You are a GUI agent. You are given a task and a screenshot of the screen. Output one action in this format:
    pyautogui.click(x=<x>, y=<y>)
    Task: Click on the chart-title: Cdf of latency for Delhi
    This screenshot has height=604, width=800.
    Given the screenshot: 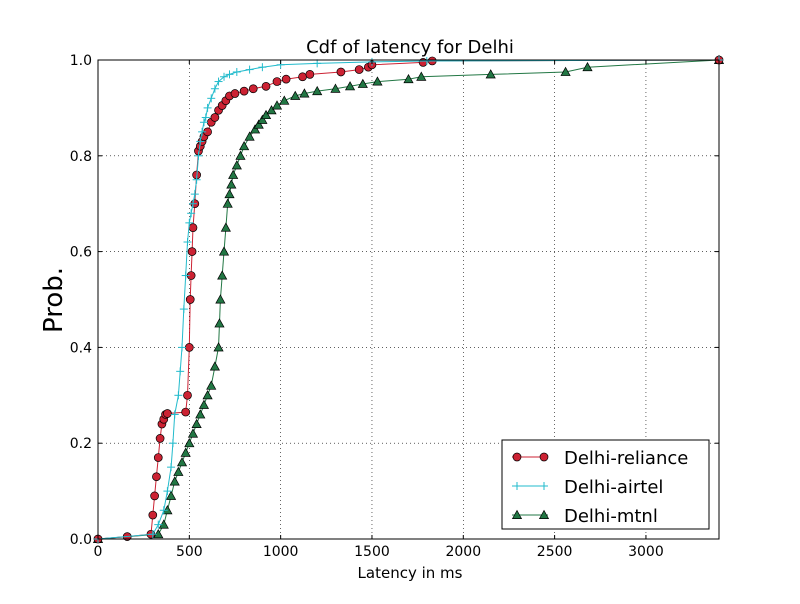 What is the action you would take?
    pyautogui.click(x=410, y=47)
    